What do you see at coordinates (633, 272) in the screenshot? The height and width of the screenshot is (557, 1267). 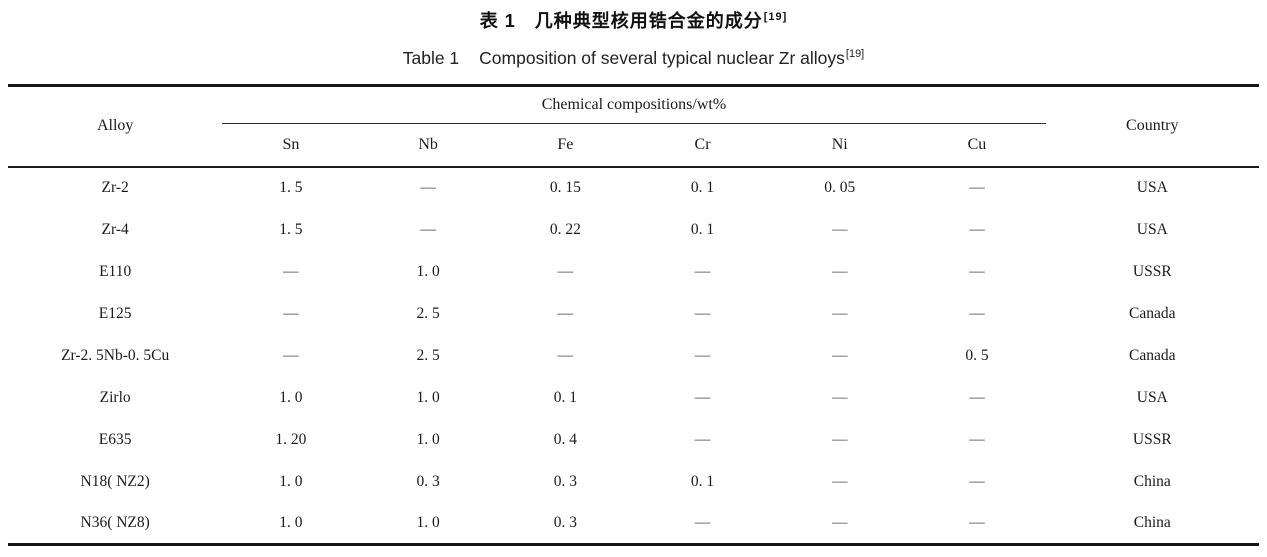 I see `table-row: E110 — 1. 0 — — — — USSR` at bounding box center [633, 272].